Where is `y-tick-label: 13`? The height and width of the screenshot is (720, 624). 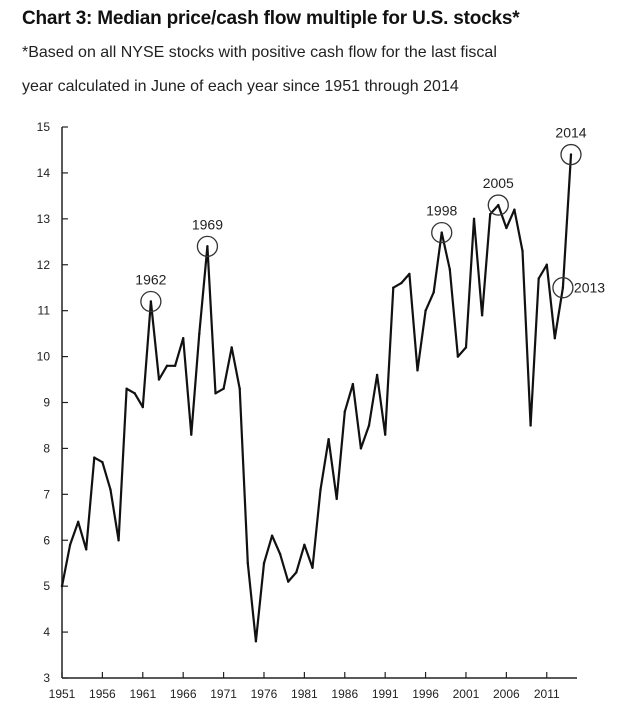 y-tick-label: 13 is located at coordinates (44, 219).